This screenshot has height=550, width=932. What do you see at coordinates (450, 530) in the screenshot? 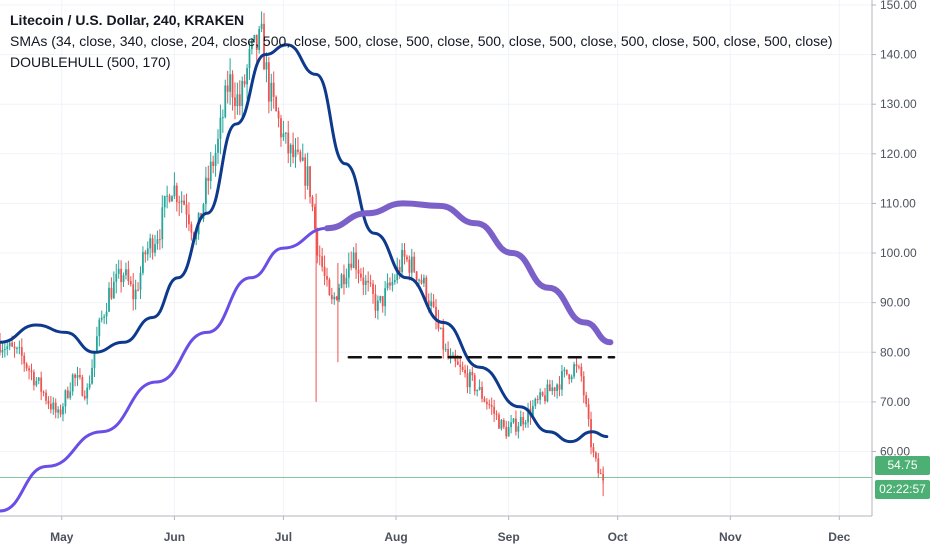
I see `x-axis-ticks: May Jun Jul Aug Sep Oct Nov Dec` at bounding box center [450, 530].